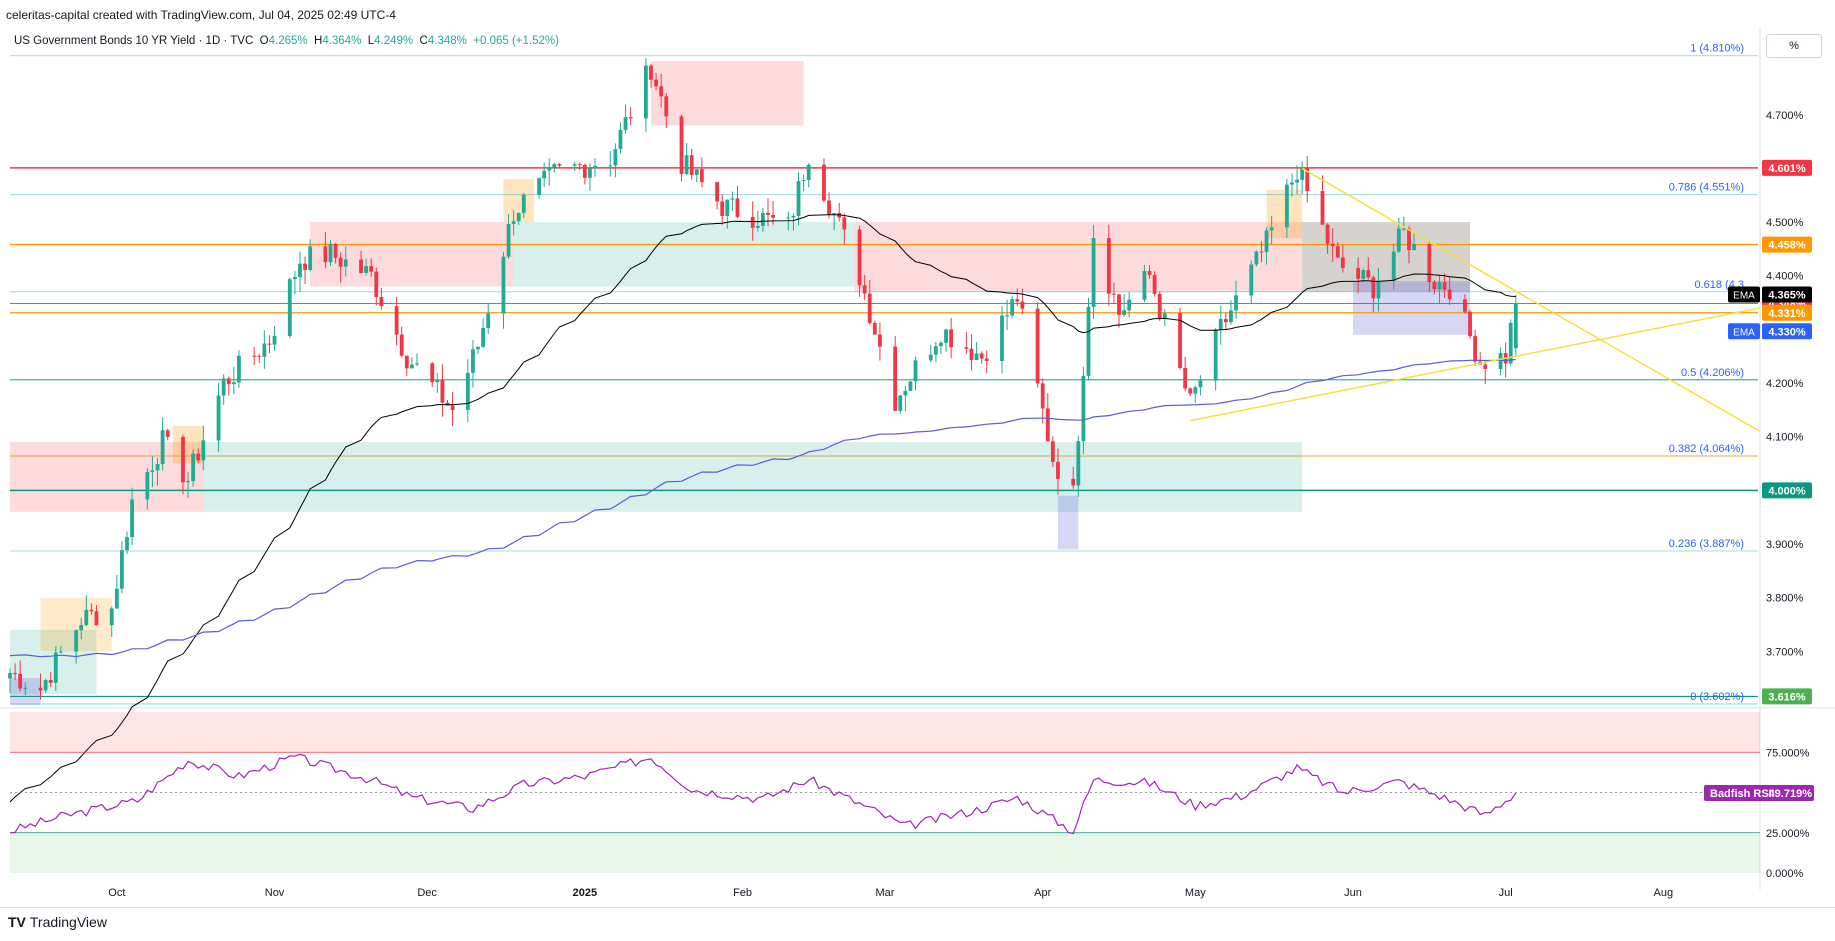 The image size is (1835, 941). What do you see at coordinates (1785, 223) in the screenshot?
I see `y-tick-label: 4.500%` at bounding box center [1785, 223].